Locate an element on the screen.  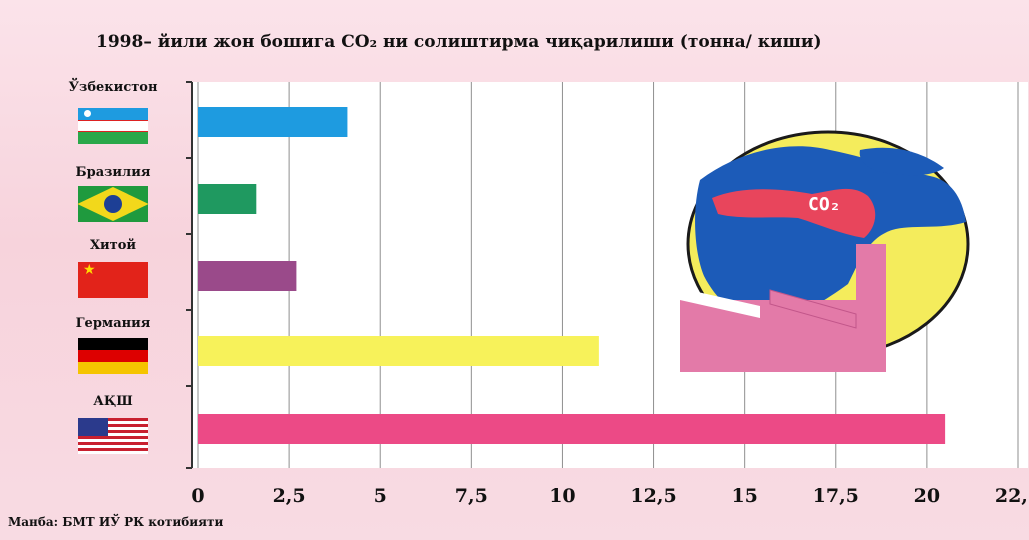
flag-germany-icon is located at coordinates (113, 356).